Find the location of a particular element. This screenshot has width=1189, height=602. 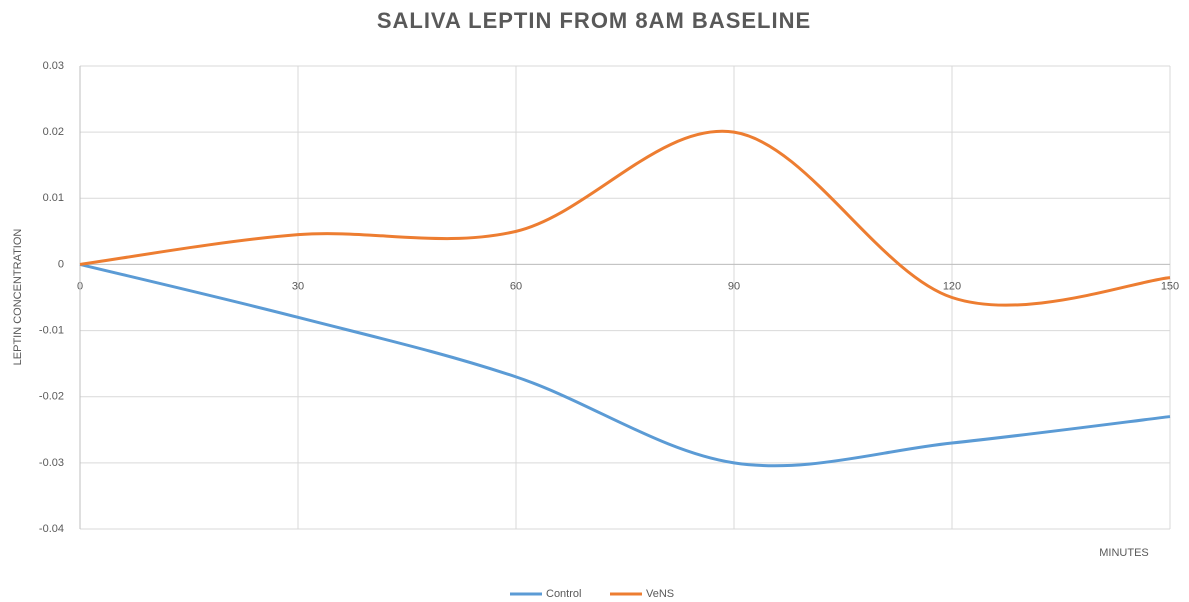

legend-label: VeNS is located at coordinates (660, 594).